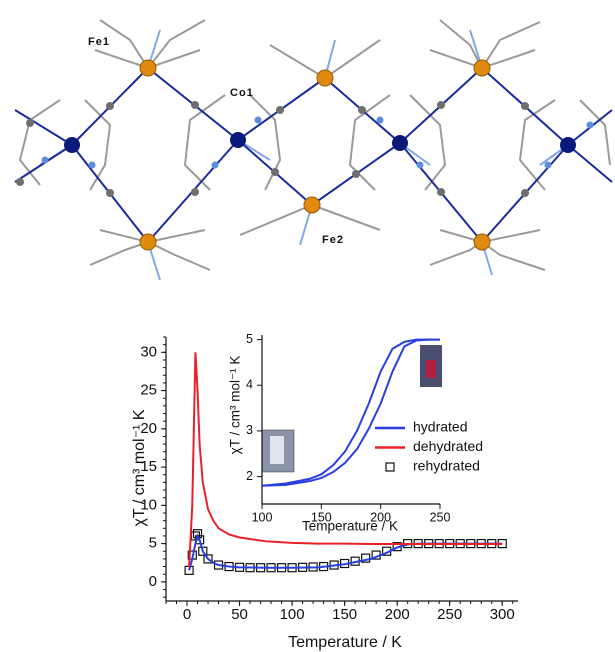 This screenshot has height=652, width=615. Describe the element at coordinates (440, 427) in the screenshot. I see `legend-label: hydrated` at that location.